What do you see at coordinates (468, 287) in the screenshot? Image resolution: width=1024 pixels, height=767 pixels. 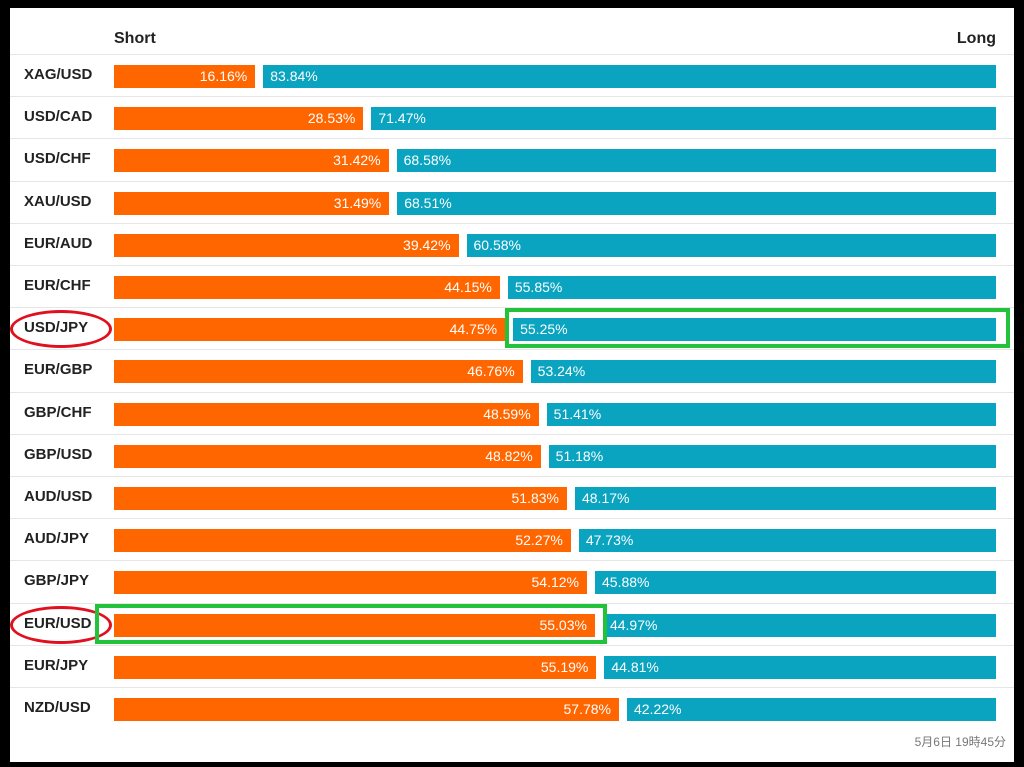 I see `short-value-label: 44.15%` at bounding box center [468, 287].